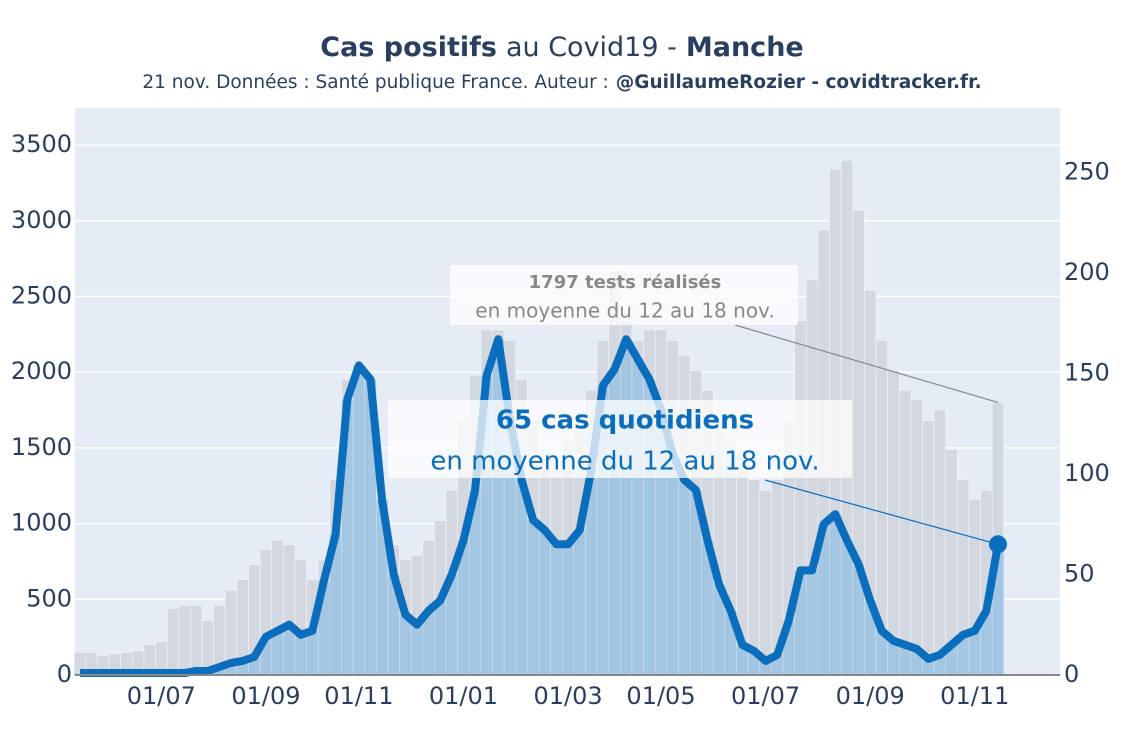  What do you see at coordinates (463, 696) in the screenshot?
I see `x-tick-label: 01/01` at bounding box center [463, 696].